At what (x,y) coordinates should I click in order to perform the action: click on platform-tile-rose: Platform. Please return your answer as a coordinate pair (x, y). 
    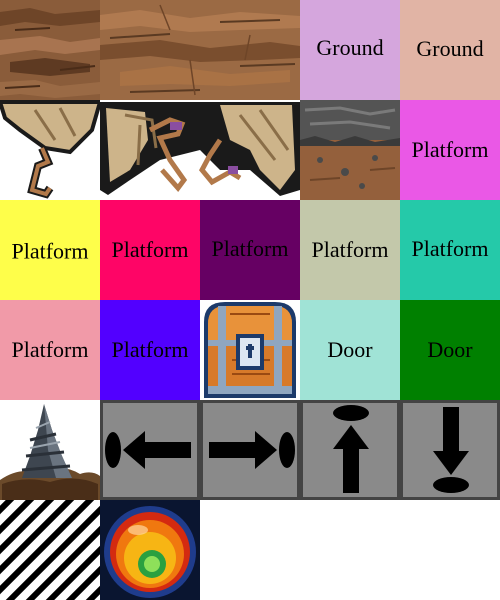
    Looking at the image, I should click on (50, 350).